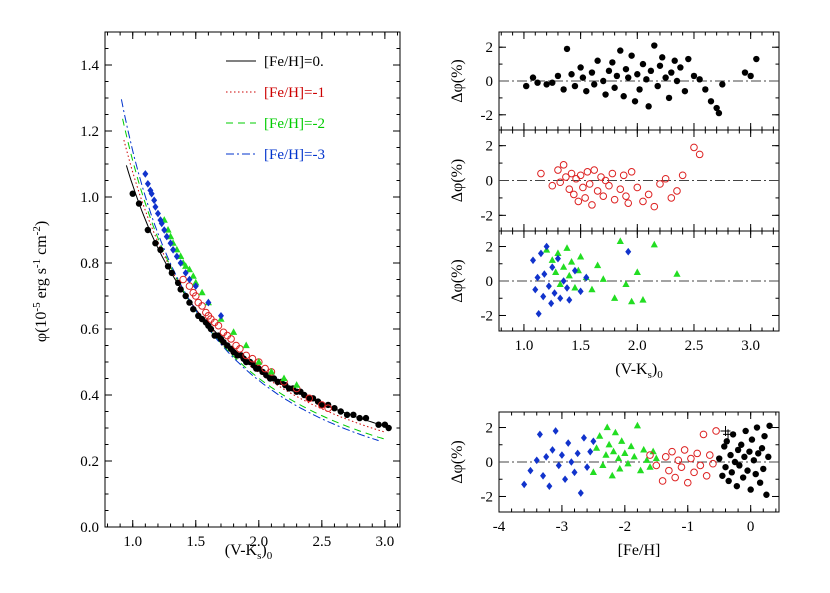 Image resolution: width=830 pixels, height=593 pixels. Describe the element at coordinates (625, 527) in the screenshot. I see `x-tick-label: -2` at that location.